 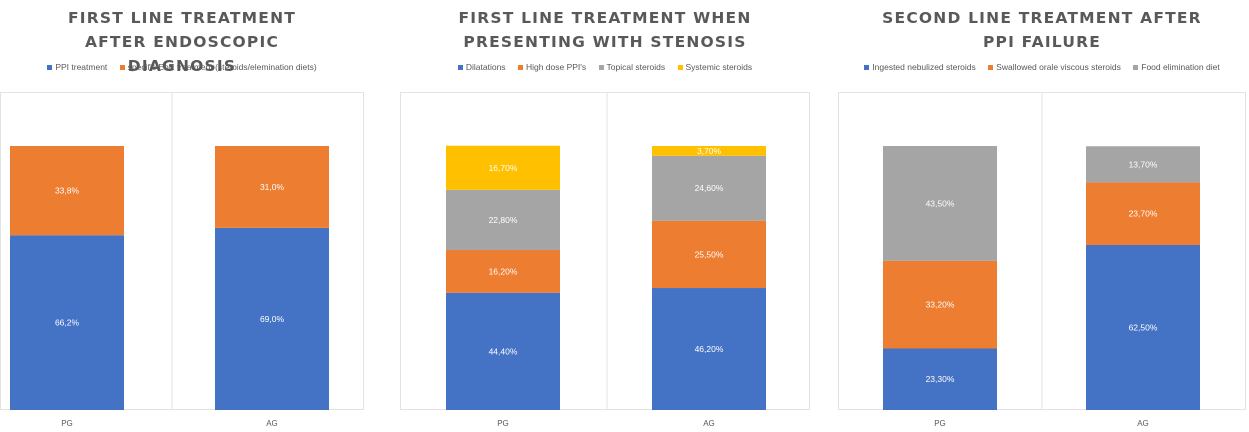 I want to click on legend-item: Food elimination diet, so click(x=1176, y=67).